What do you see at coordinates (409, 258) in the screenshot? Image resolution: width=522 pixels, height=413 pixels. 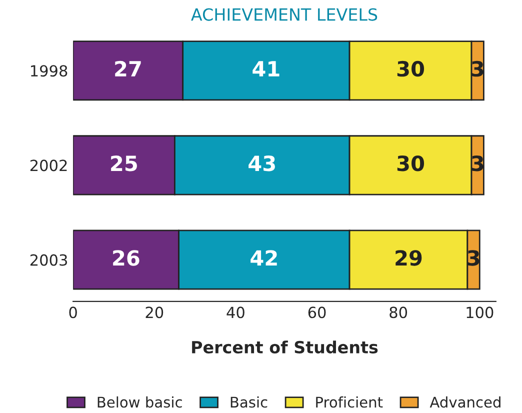 I see `data-label: 29` at bounding box center [409, 258].